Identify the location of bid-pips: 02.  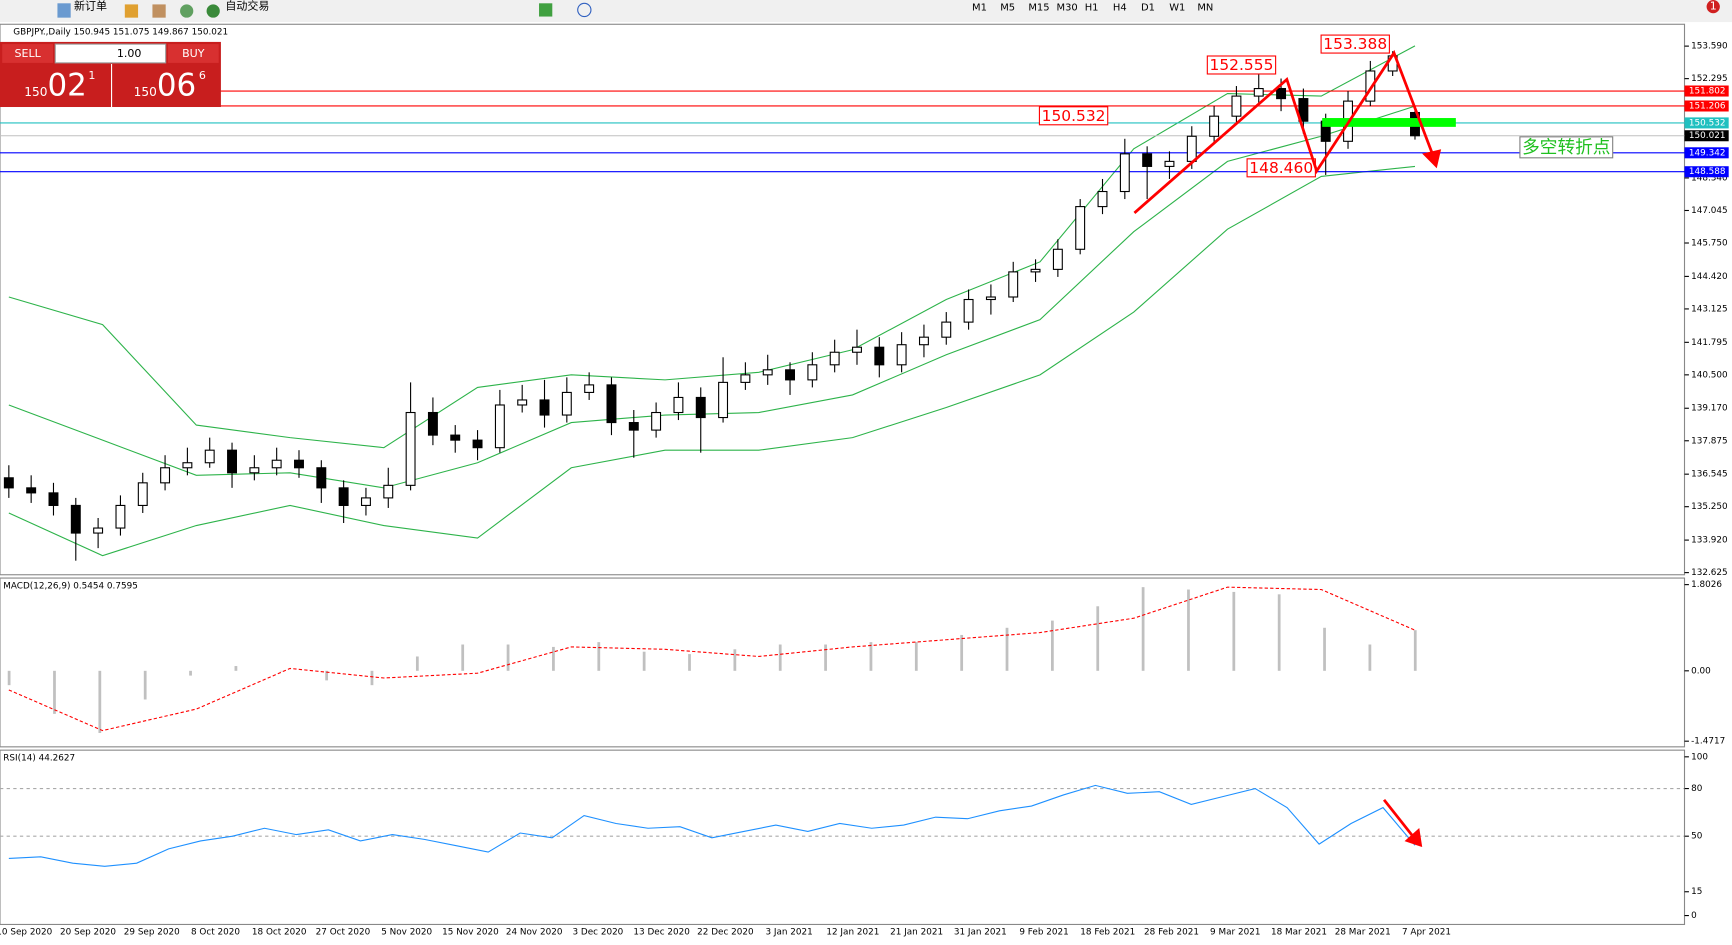
(66, 86).